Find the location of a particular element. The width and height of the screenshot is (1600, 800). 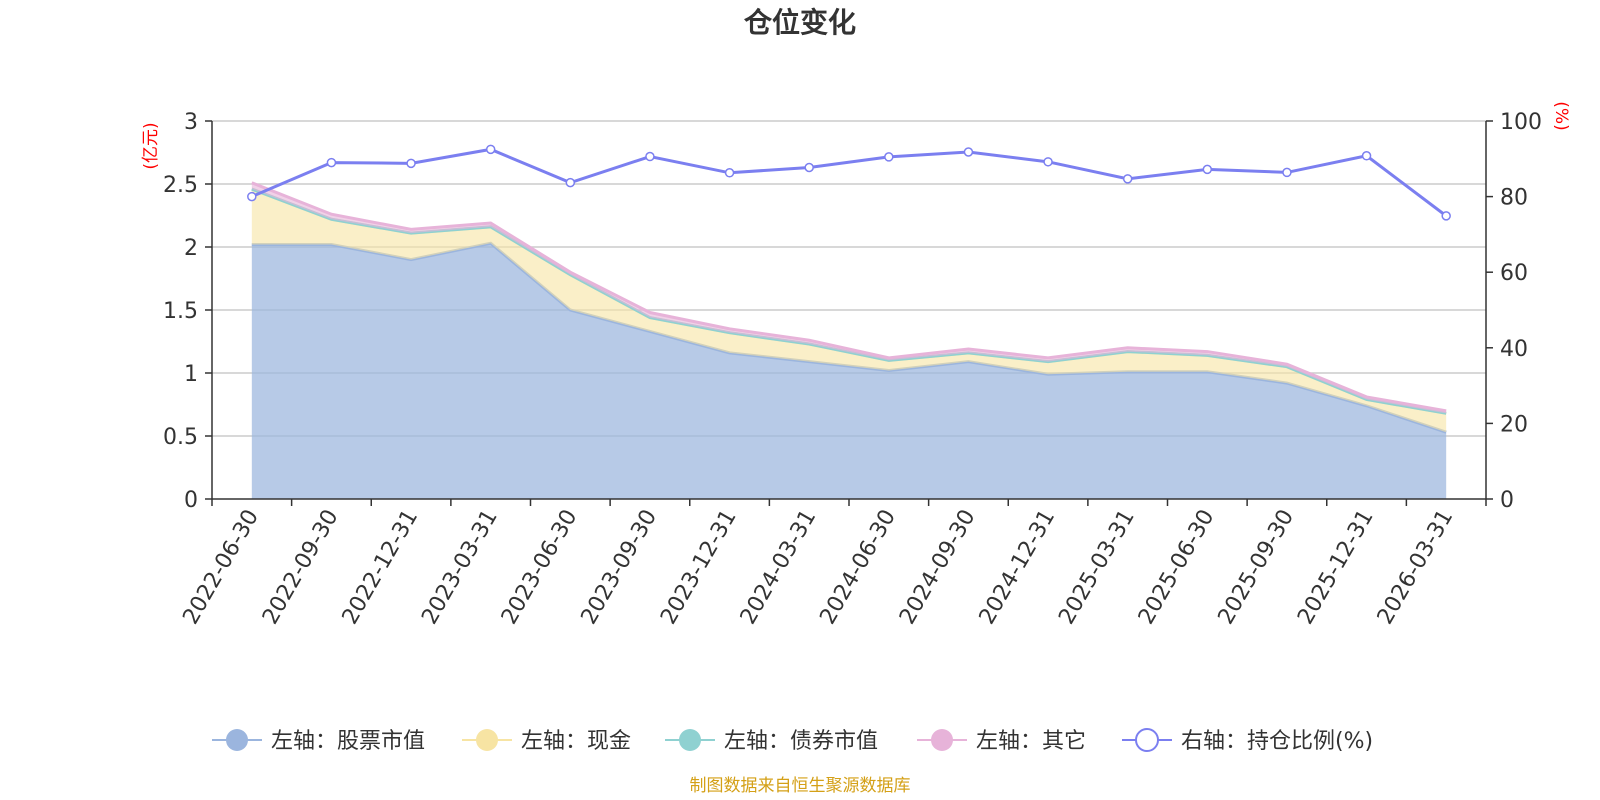

legend-label-0: 左轴：股票市值 is located at coordinates (348, 741).